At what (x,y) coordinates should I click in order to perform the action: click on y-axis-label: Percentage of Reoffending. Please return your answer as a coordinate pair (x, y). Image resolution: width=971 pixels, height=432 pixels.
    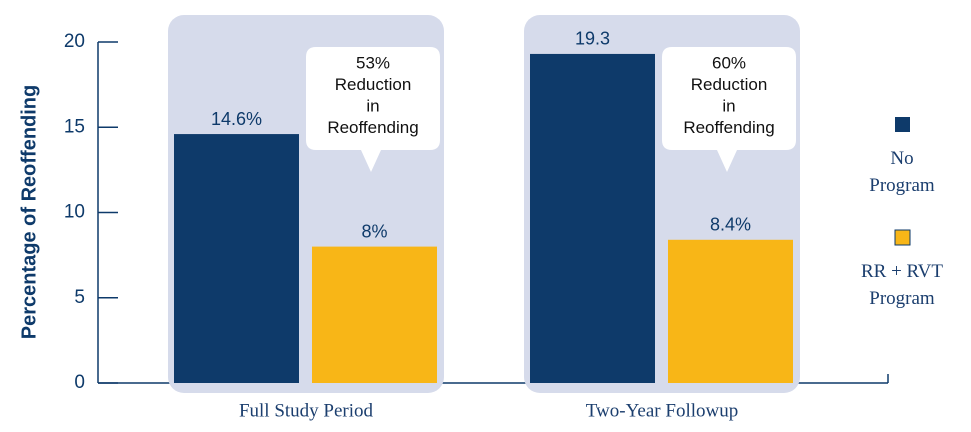
    Looking at the image, I should click on (29, 212).